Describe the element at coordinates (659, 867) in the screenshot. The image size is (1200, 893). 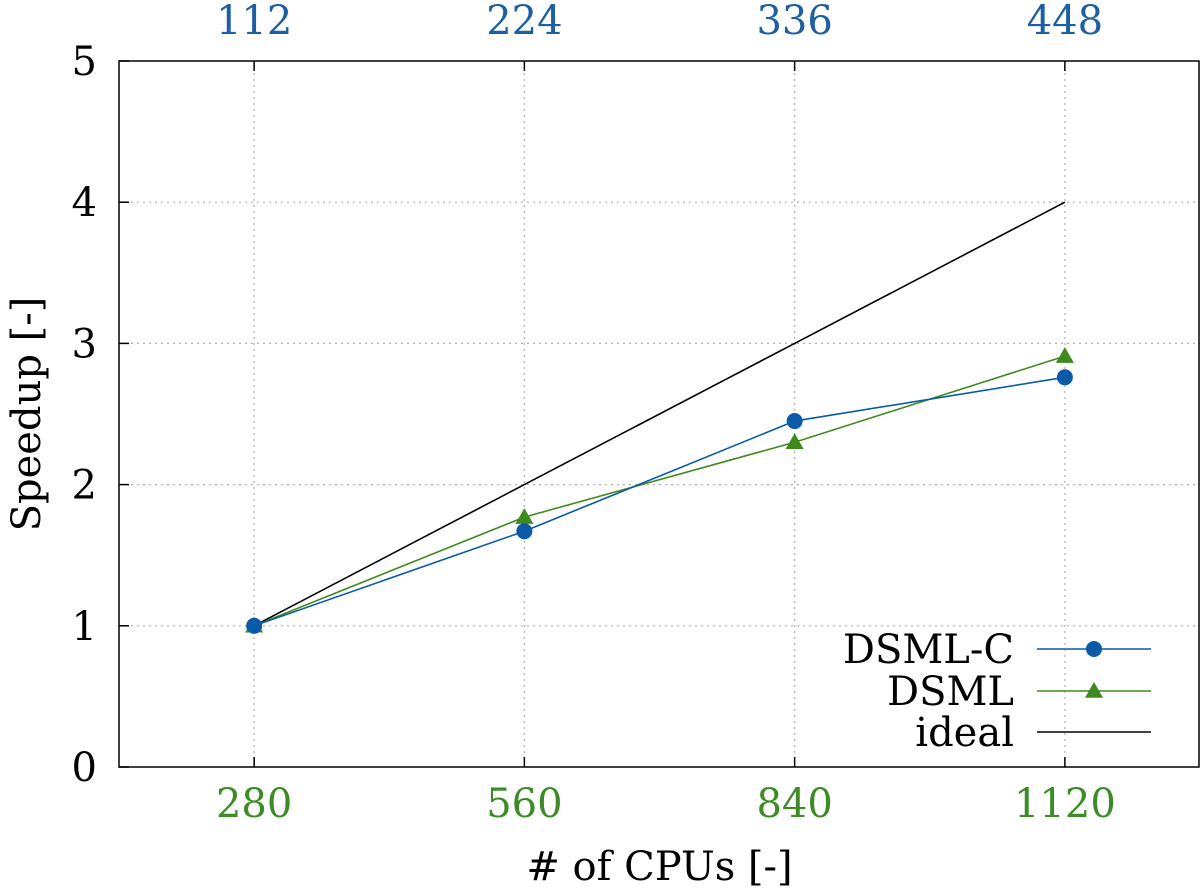
I see `x-axis-title: # of CPUs [-]` at that location.